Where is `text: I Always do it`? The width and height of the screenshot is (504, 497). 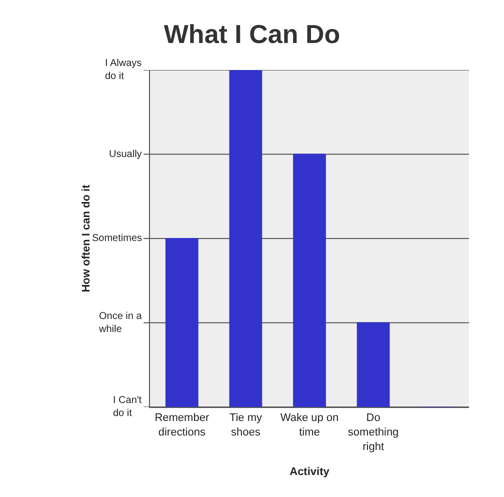
text: I Always do it is located at coordinates (123, 70).